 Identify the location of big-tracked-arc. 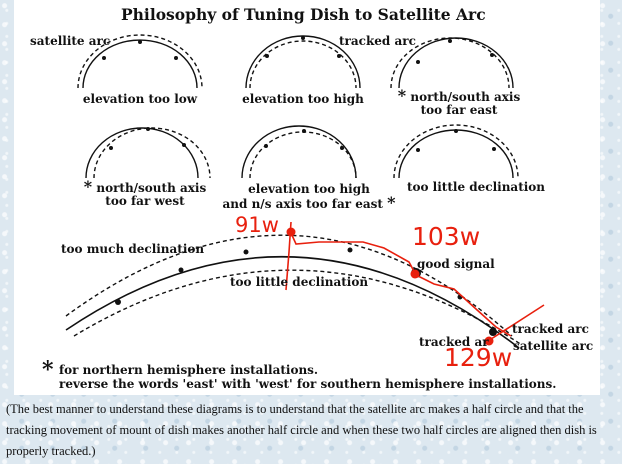
(292, 302).